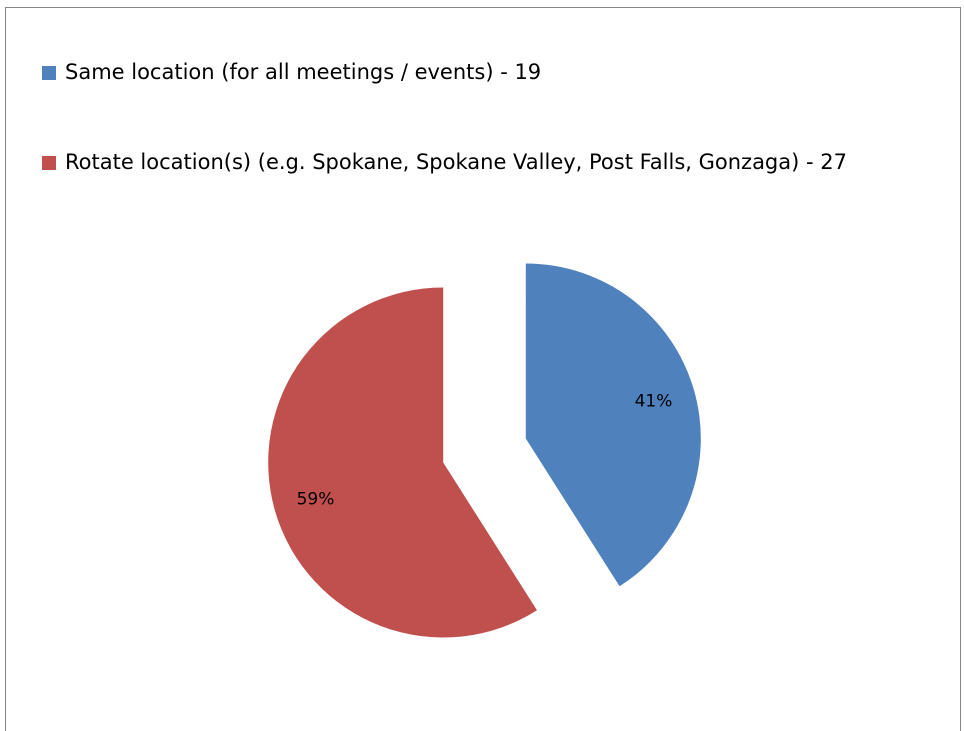  What do you see at coordinates (316, 500) in the screenshot?
I see `slice-label: 59%` at bounding box center [316, 500].